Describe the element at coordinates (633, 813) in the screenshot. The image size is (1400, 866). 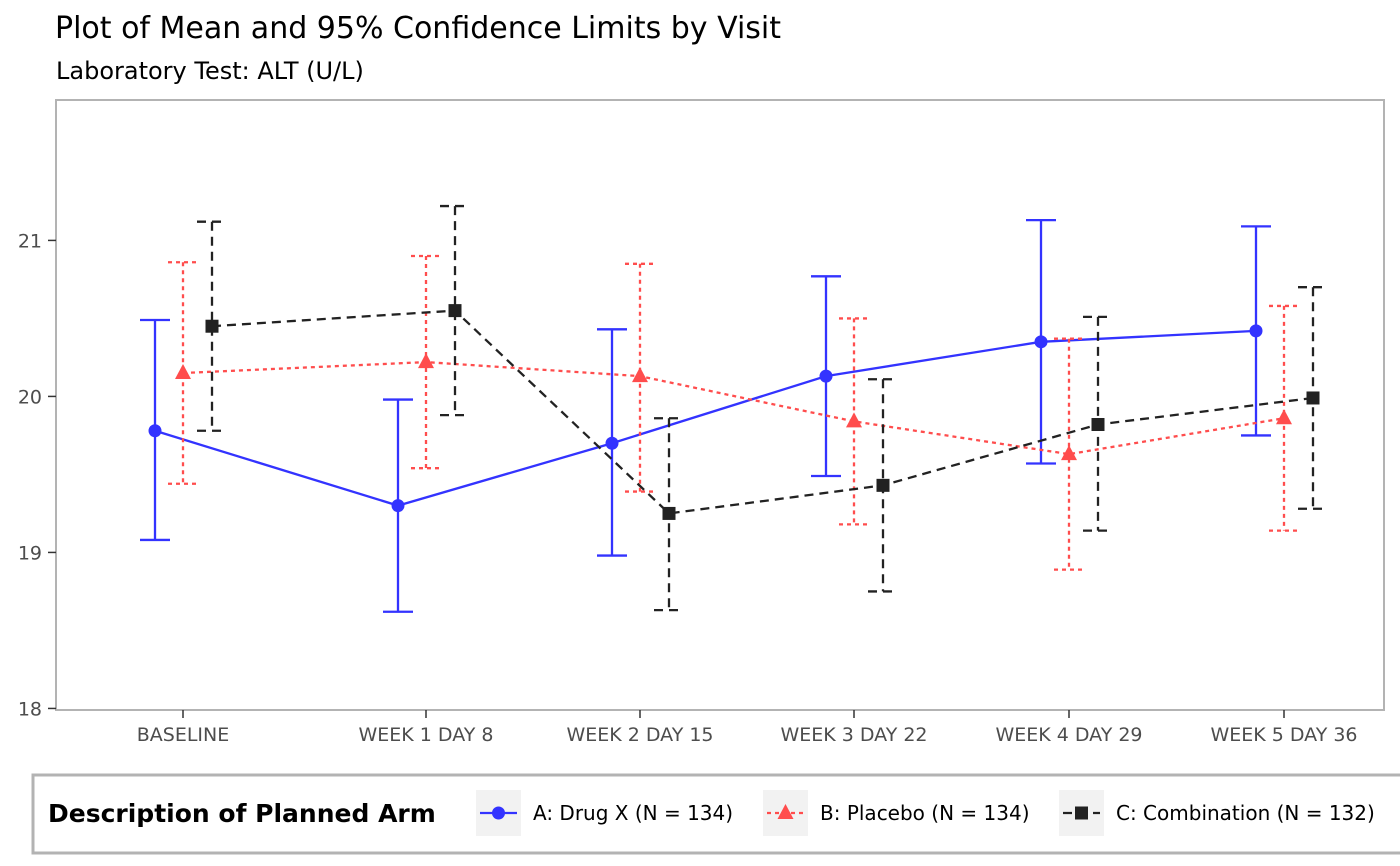
I see `legend-label: A: Drug X (N = 134)` at that location.